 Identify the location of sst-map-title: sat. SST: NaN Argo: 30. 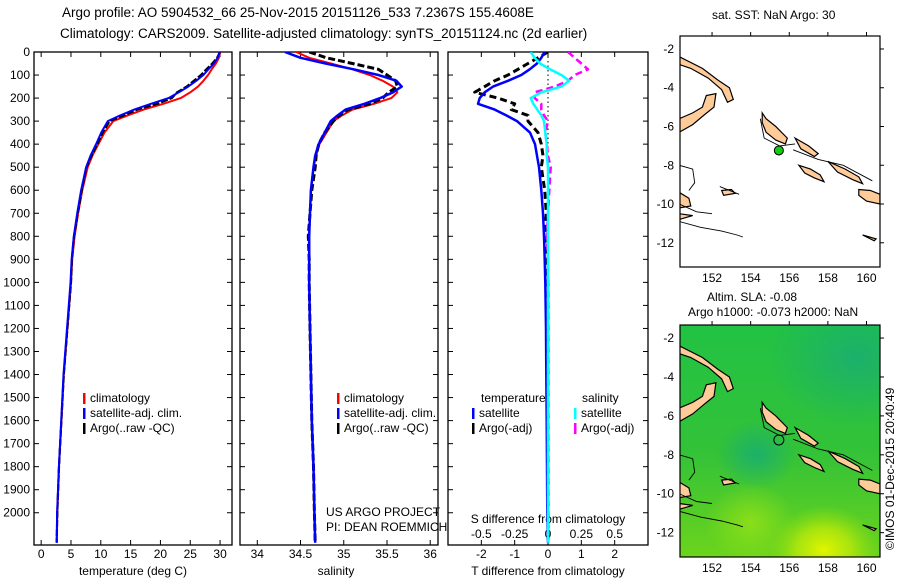
(774, 15).